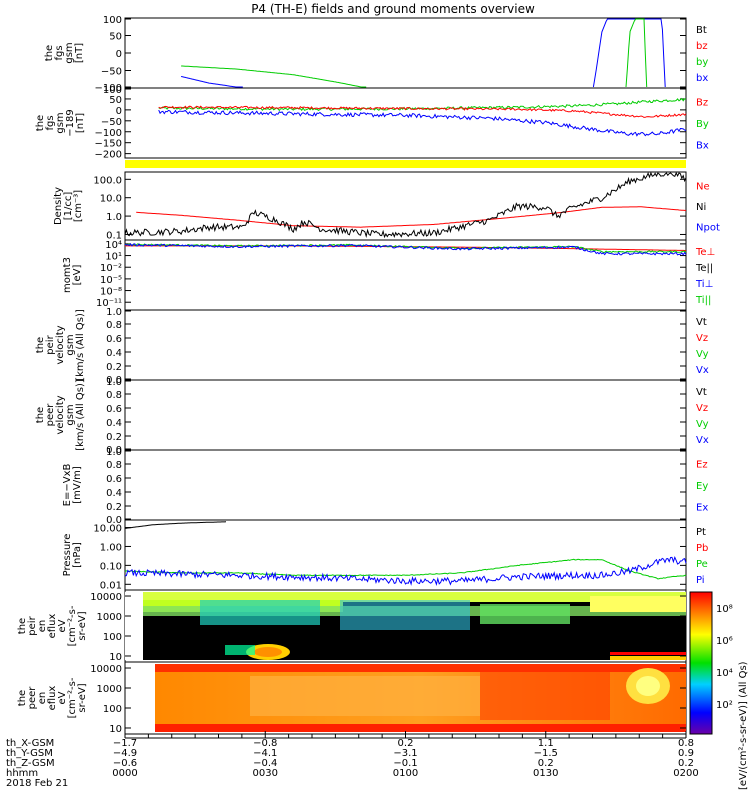  I want to click on colorbar-tick: 10⁶, so click(724, 641).